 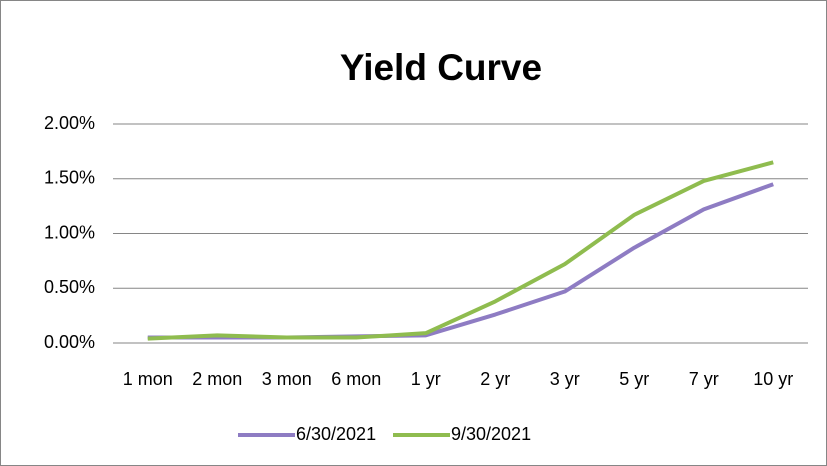 I want to click on y-tick-label: 0.00%, so click(x=69, y=342).